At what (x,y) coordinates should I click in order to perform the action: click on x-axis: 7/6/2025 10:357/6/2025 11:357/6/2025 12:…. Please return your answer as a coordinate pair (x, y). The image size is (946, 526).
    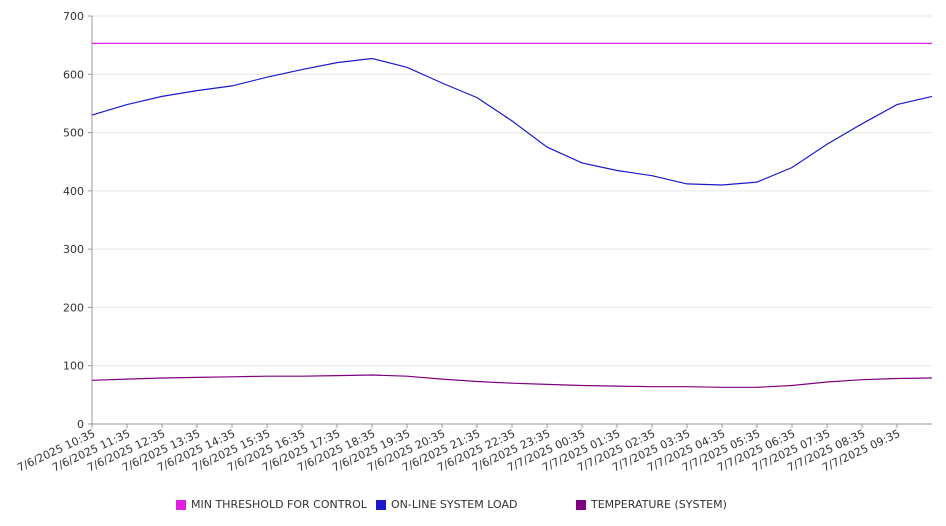
    Looking at the image, I should click on (473, 448).